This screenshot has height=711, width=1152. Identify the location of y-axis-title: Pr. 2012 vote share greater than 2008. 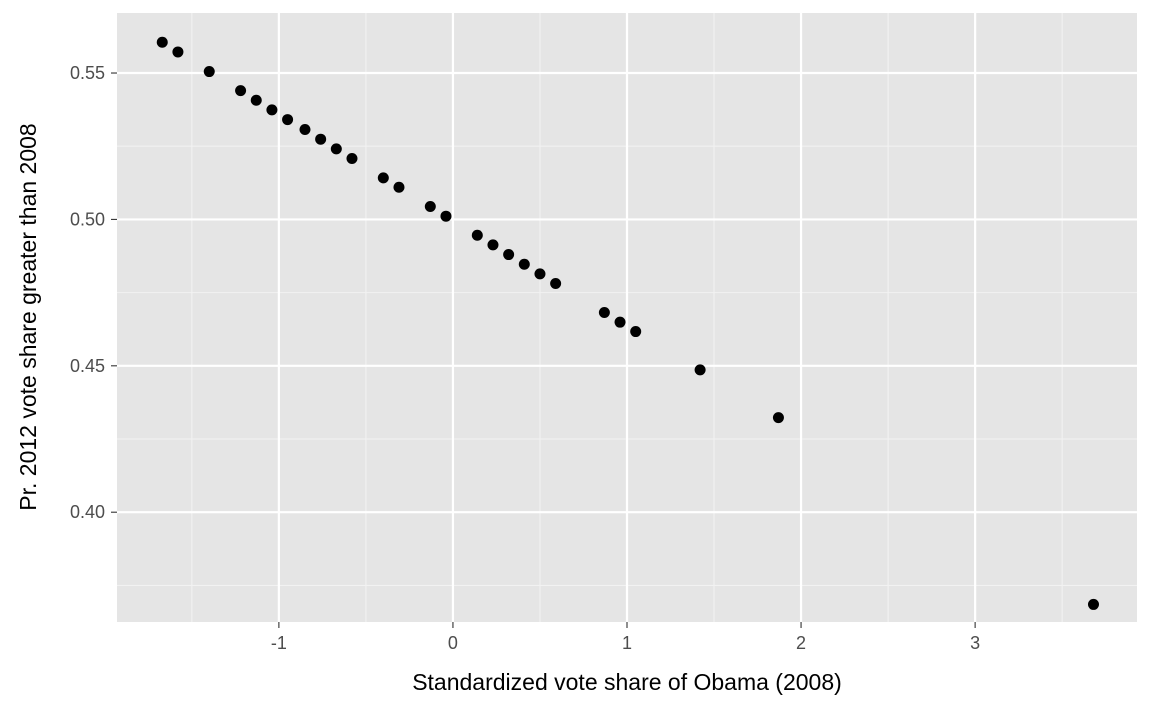
(28, 316).